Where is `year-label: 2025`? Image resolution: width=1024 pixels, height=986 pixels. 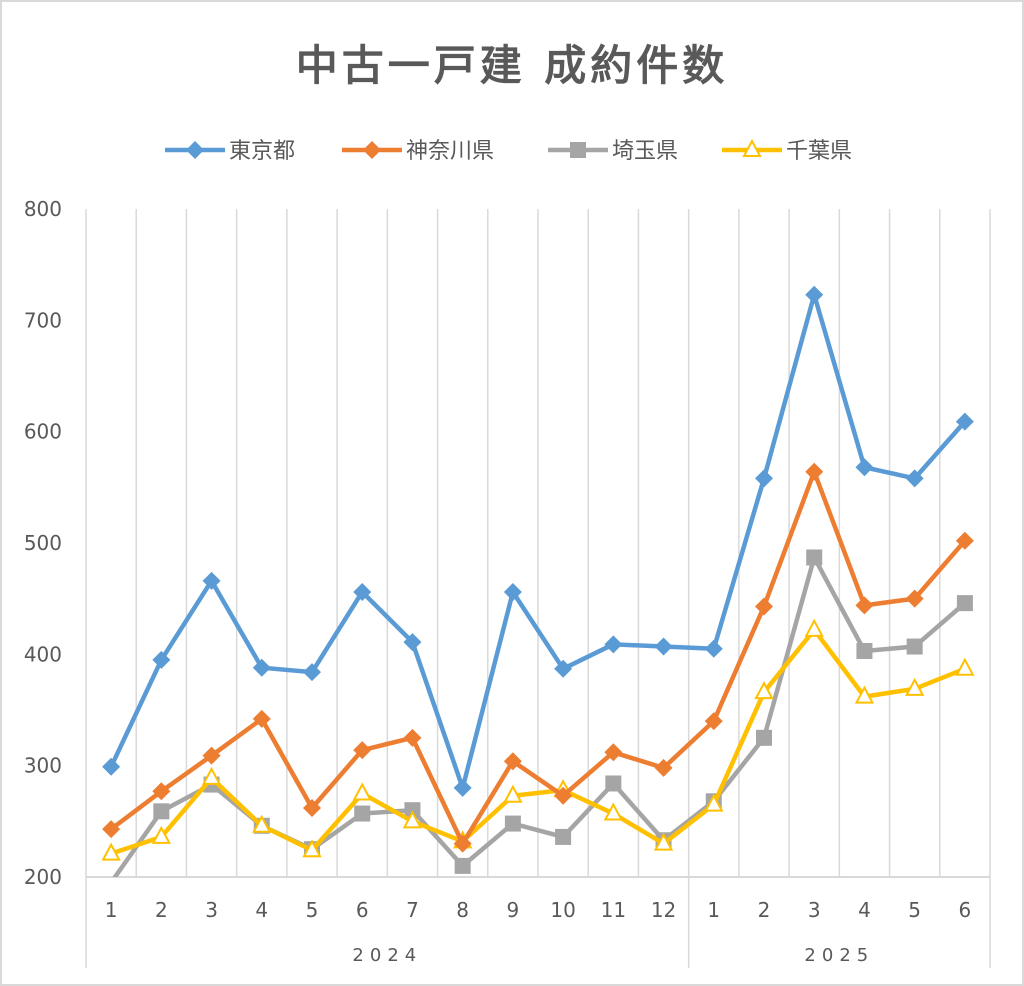
year-label: 2025 is located at coordinates (839, 955).